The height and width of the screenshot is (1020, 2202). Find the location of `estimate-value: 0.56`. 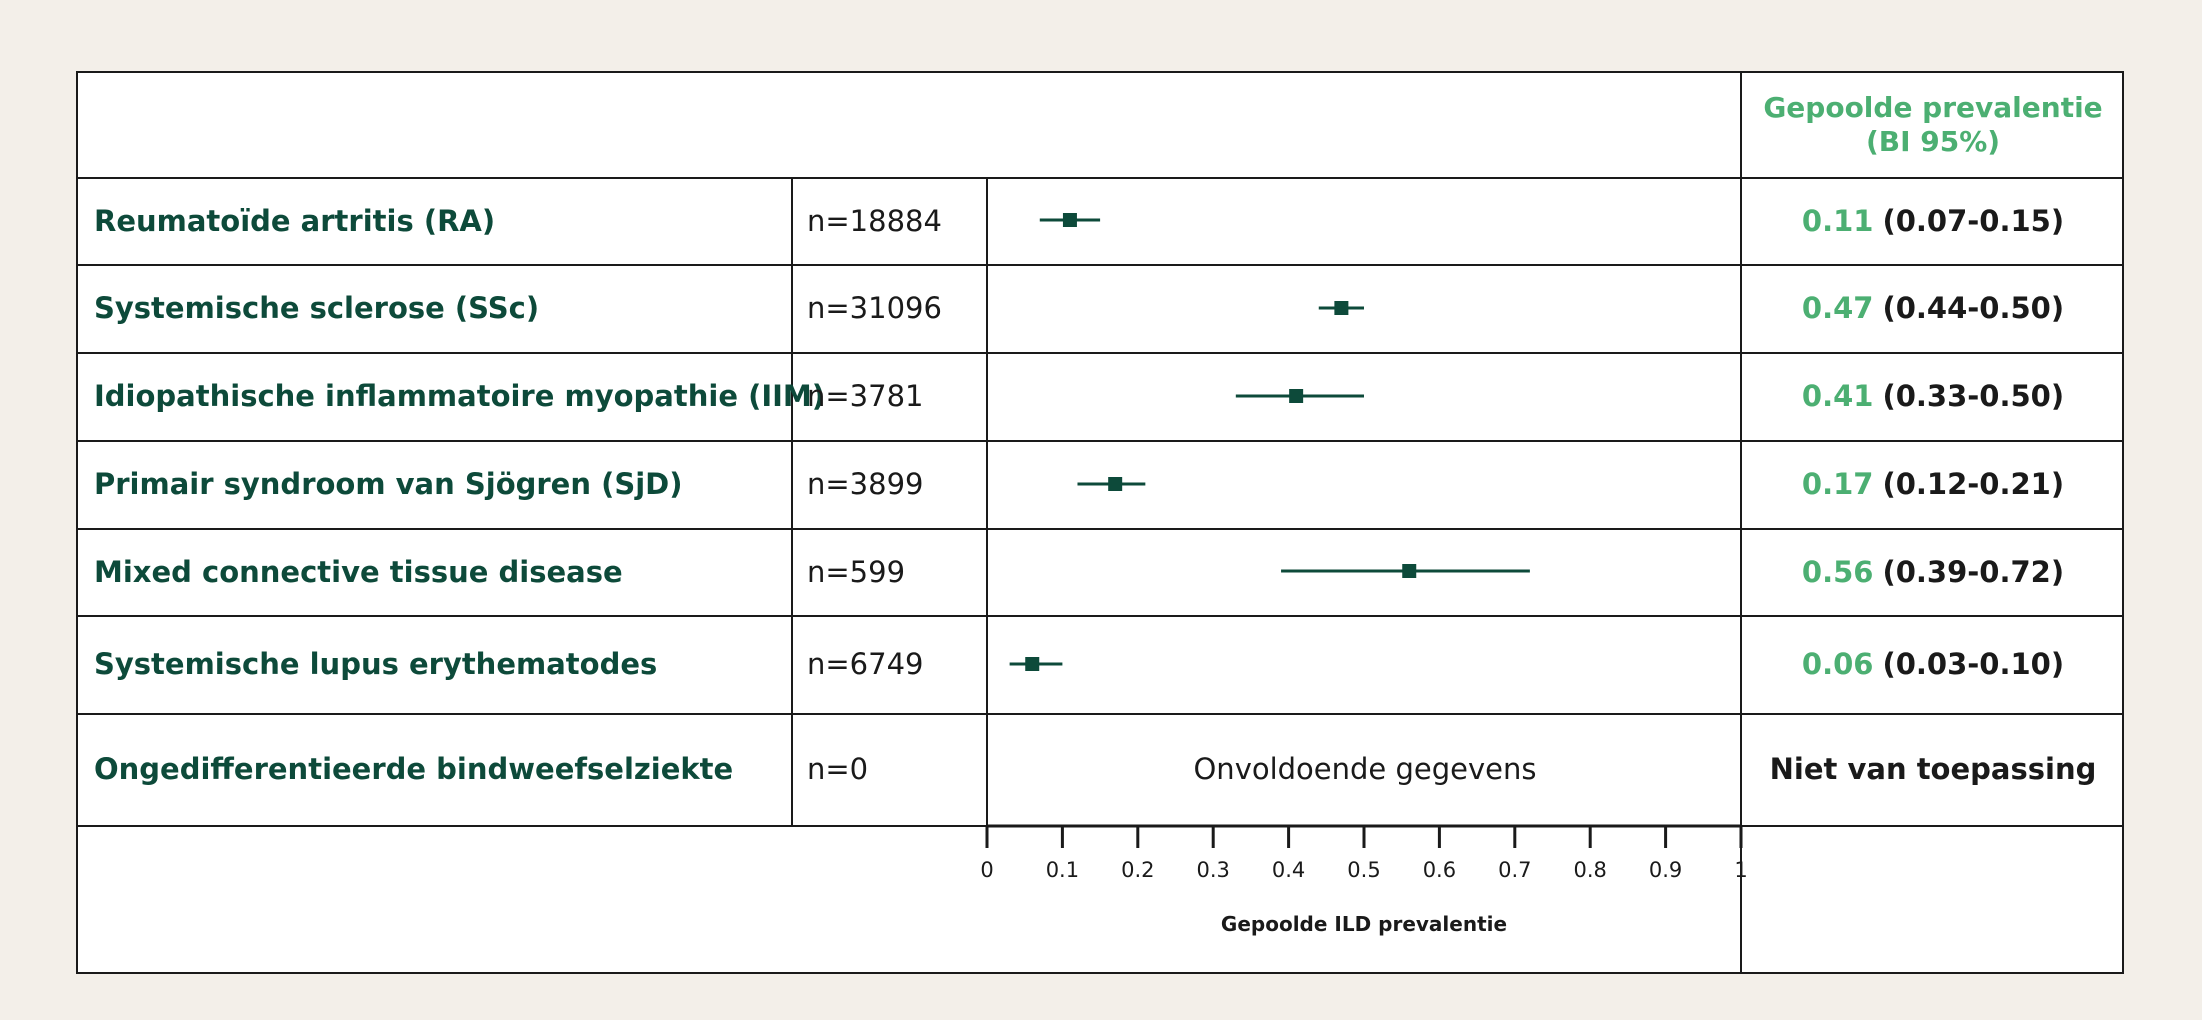

estimate-value: 0.56 is located at coordinates (1837, 571).